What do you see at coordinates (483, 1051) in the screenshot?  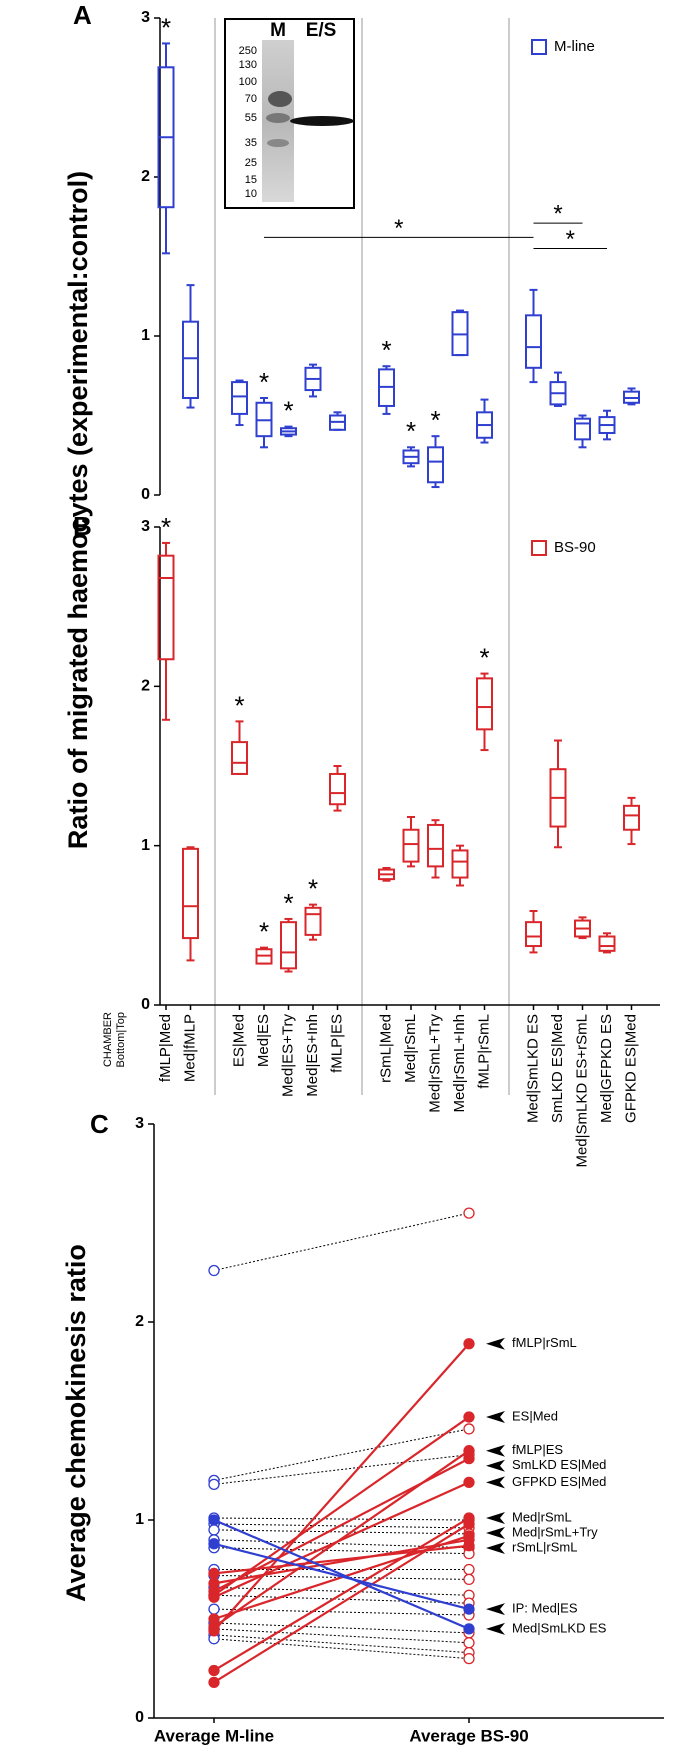 I see `x-tick-label: fMLP|rSmL` at bounding box center [483, 1051].